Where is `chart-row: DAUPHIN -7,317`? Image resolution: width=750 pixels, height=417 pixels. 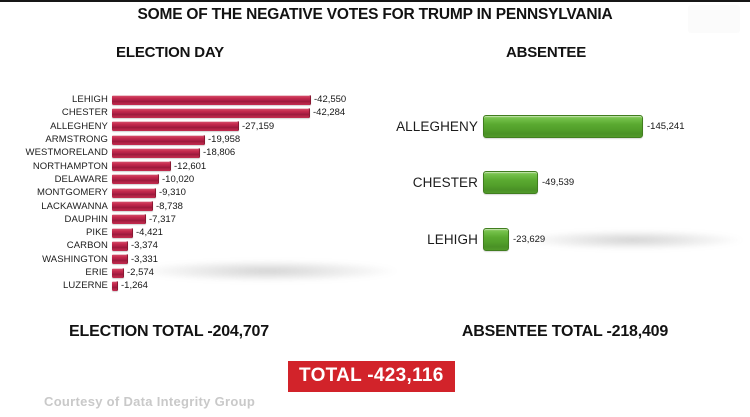 chart-row: DAUPHIN -7,317 is located at coordinates (199, 219).